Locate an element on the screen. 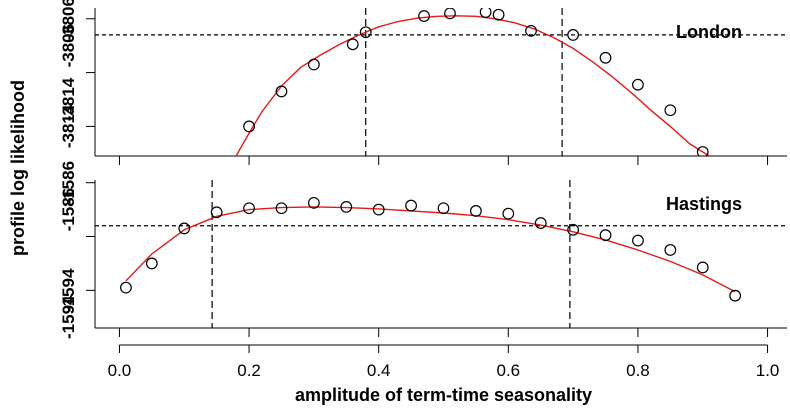 The width and height of the screenshot is (790, 408). x-tick-label: 0.2 is located at coordinates (249, 370).